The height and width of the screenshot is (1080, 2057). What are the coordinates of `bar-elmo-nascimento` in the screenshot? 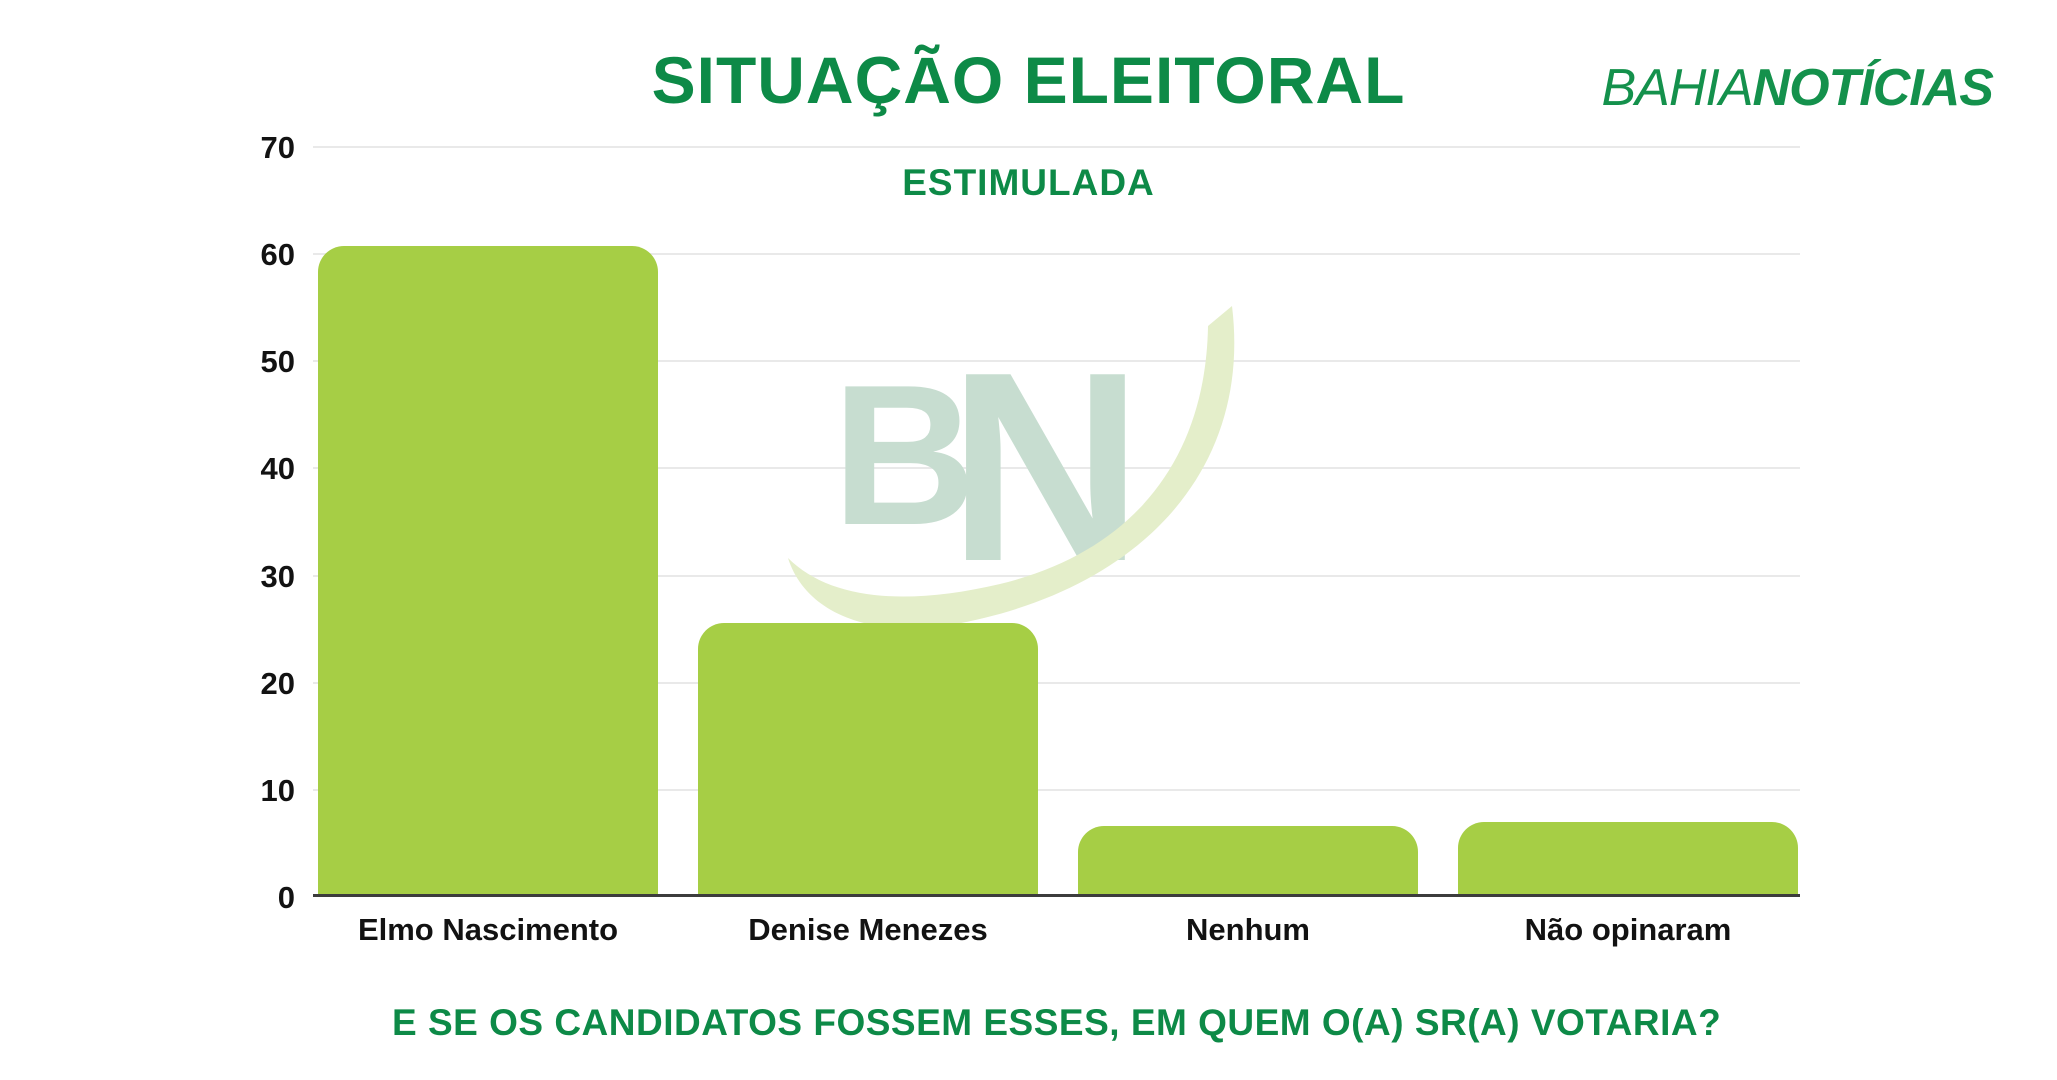 It's located at (488, 571).